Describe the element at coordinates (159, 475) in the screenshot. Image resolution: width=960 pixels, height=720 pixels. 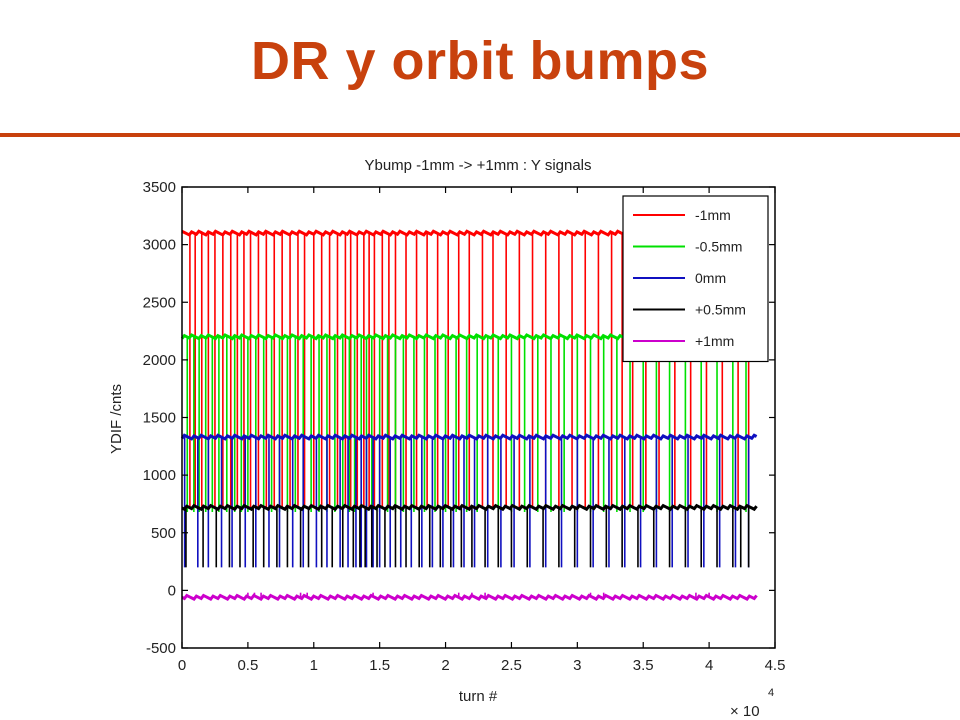
I see `y-tick-label: 1000` at that location.